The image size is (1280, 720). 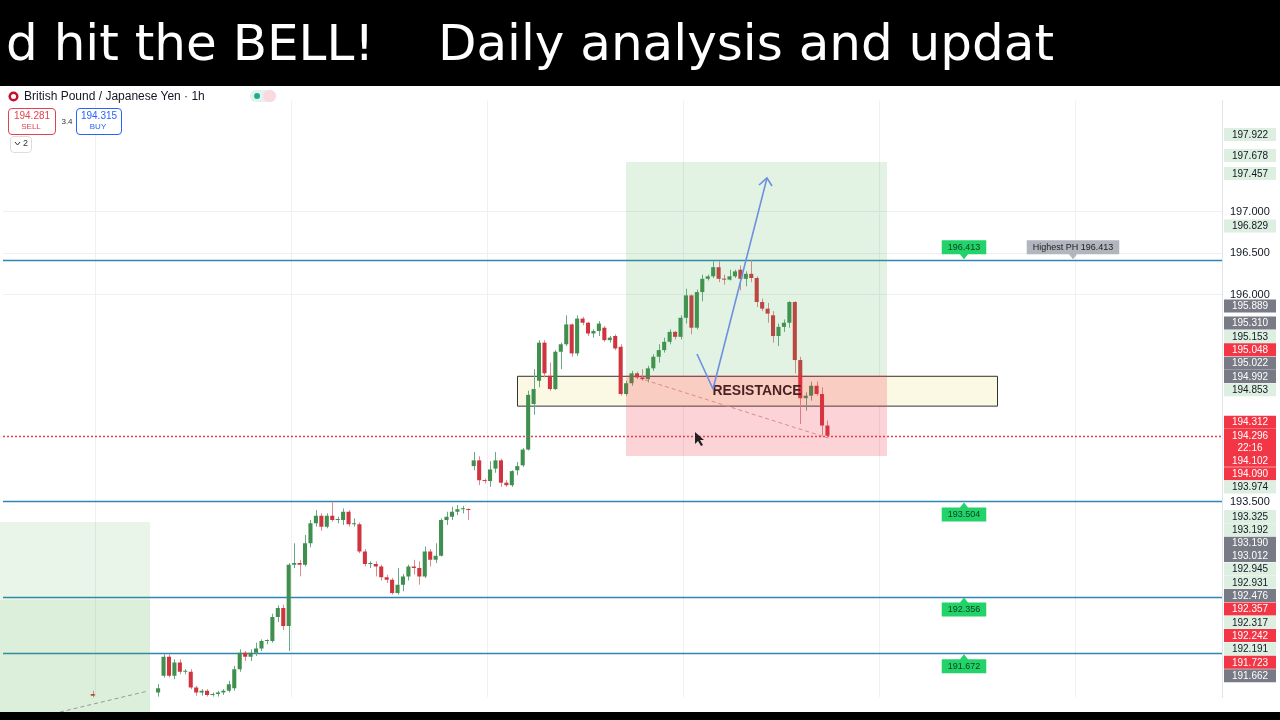 I want to click on annotation: 3.4, so click(x=67, y=121).